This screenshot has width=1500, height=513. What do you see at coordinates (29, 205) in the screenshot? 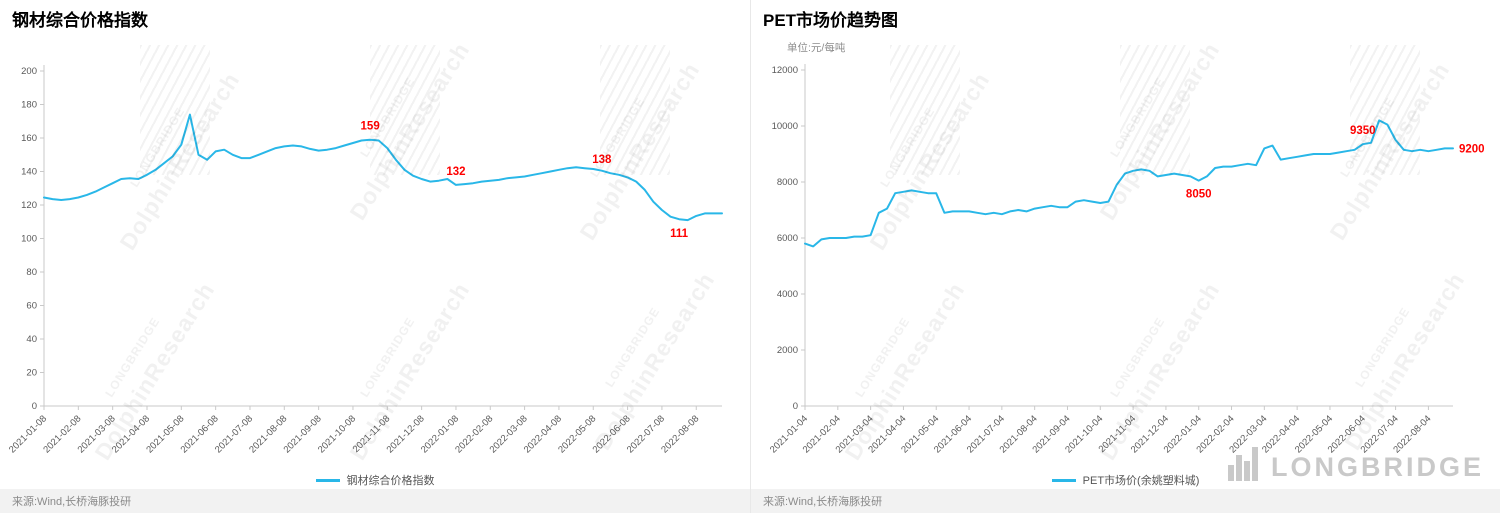
I see `svg-text: 120` at bounding box center [29, 205].